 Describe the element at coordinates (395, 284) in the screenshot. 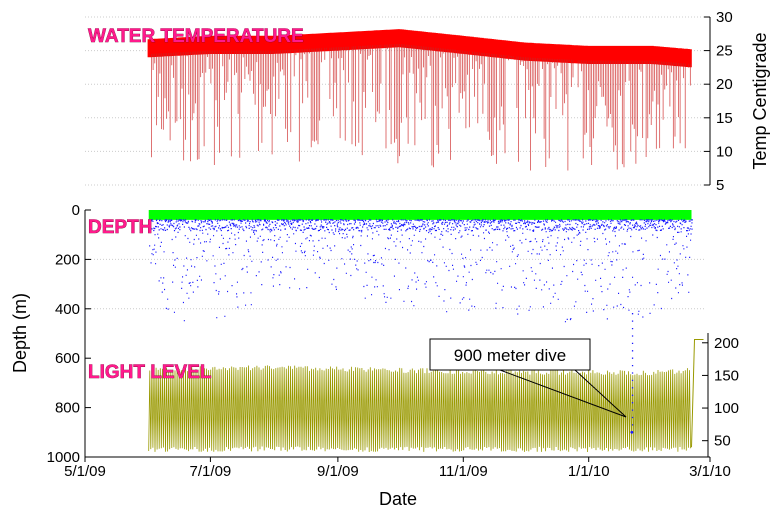

I see `depth-gridlines` at that location.